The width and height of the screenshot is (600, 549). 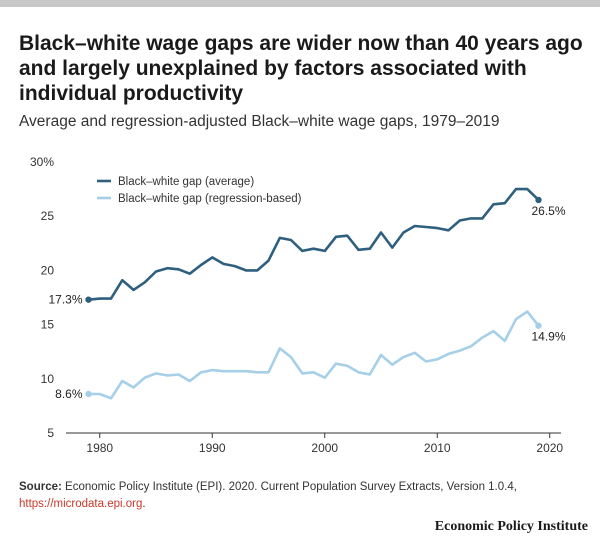 What do you see at coordinates (212, 448) in the screenshot?
I see `x-tick-label: 1990` at bounding box center [212, 448].